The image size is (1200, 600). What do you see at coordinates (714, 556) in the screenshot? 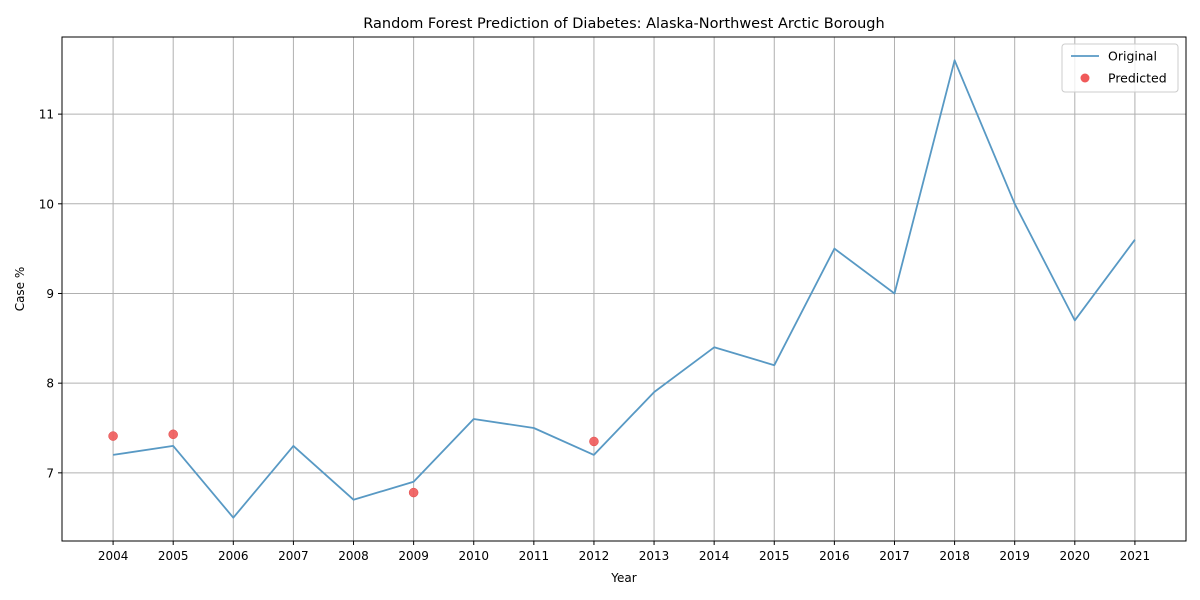
I see `x-tick-label: 2014` at bounding box center [714, 556].